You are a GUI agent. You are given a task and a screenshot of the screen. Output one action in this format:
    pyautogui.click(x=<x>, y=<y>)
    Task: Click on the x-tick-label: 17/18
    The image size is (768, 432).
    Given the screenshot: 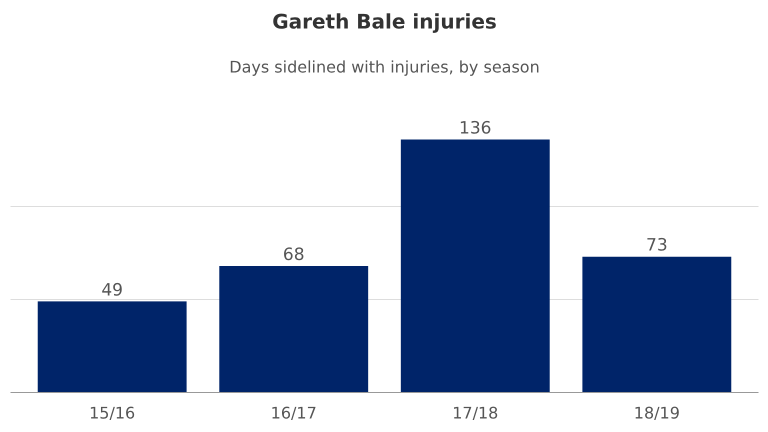 What is the action you would take?
    pyautogui.click(x=475, y=413)
    